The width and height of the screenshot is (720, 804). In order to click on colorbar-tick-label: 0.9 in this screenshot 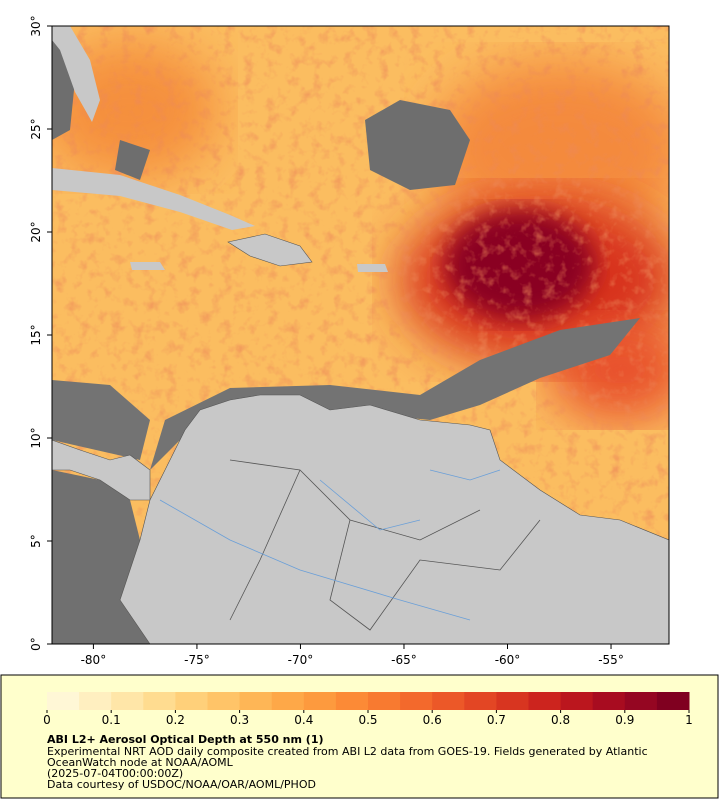, I will do `click(624, 720)`.